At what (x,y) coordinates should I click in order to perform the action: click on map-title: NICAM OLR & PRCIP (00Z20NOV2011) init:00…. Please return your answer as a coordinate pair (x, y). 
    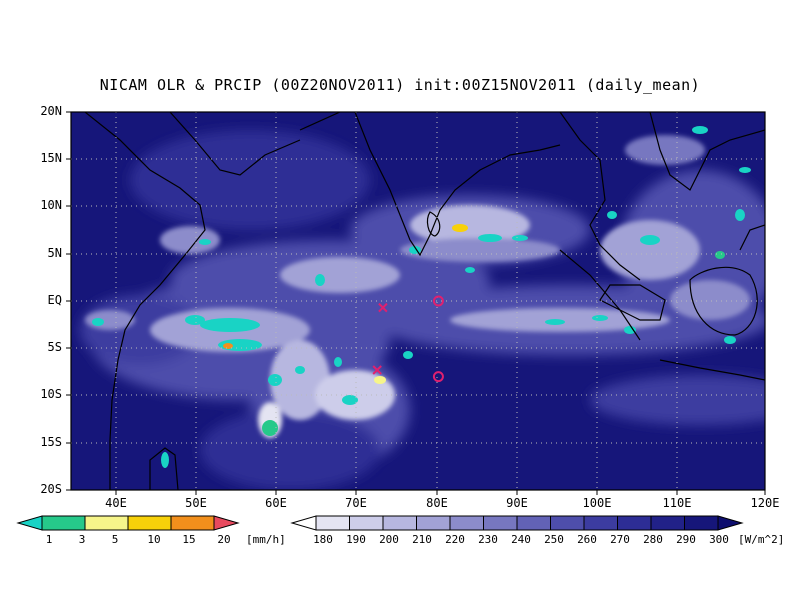
    Looking at the image, I should click on (400, 85).